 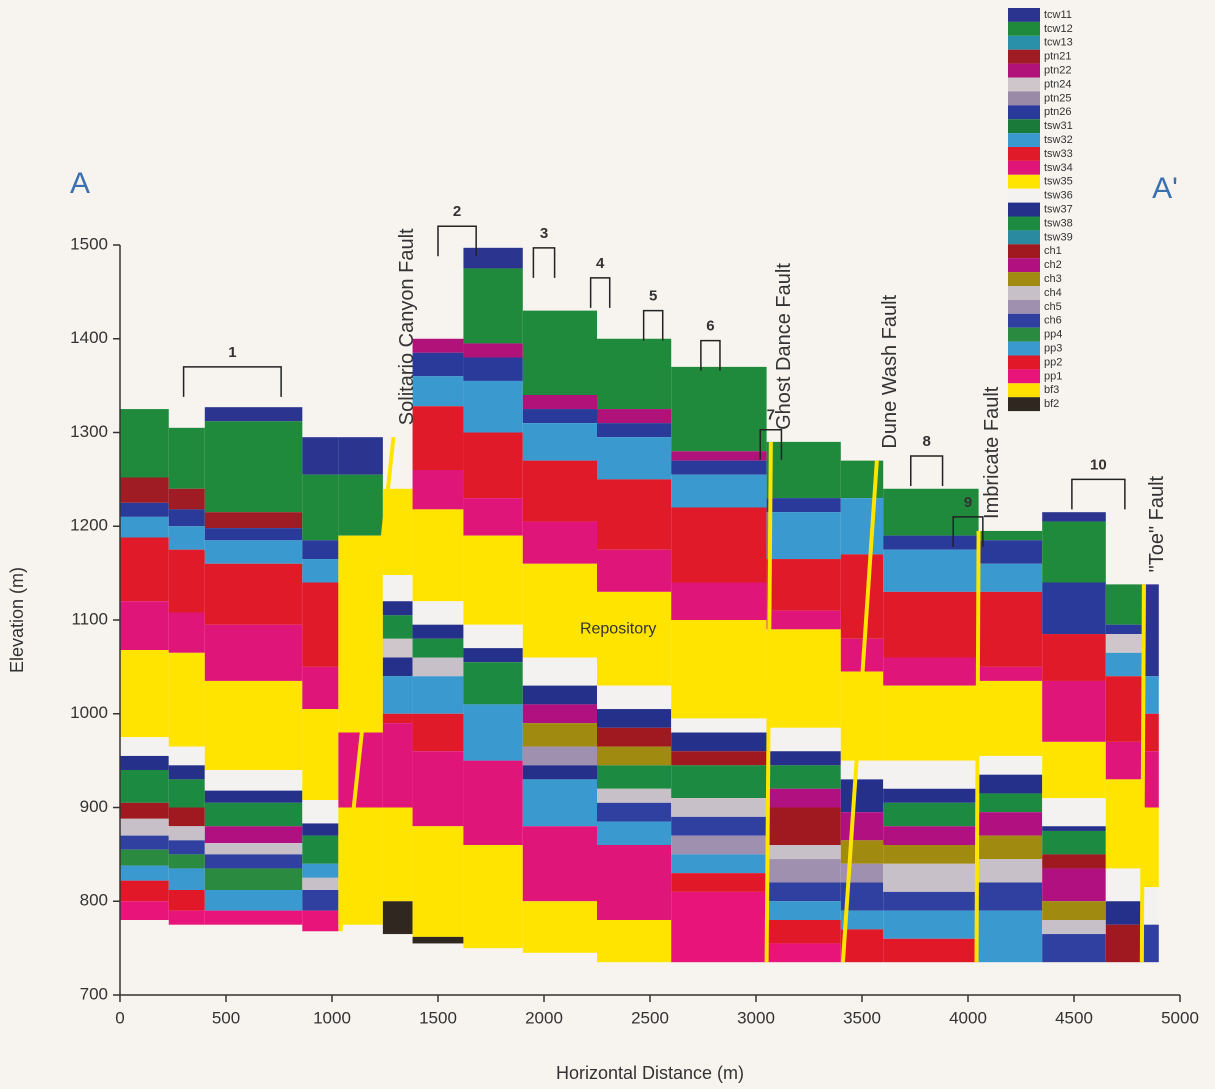 What do you see at coordinates (80, 183) in the screenshot?
I see `section-start: A` at bounding box center [80, 183].